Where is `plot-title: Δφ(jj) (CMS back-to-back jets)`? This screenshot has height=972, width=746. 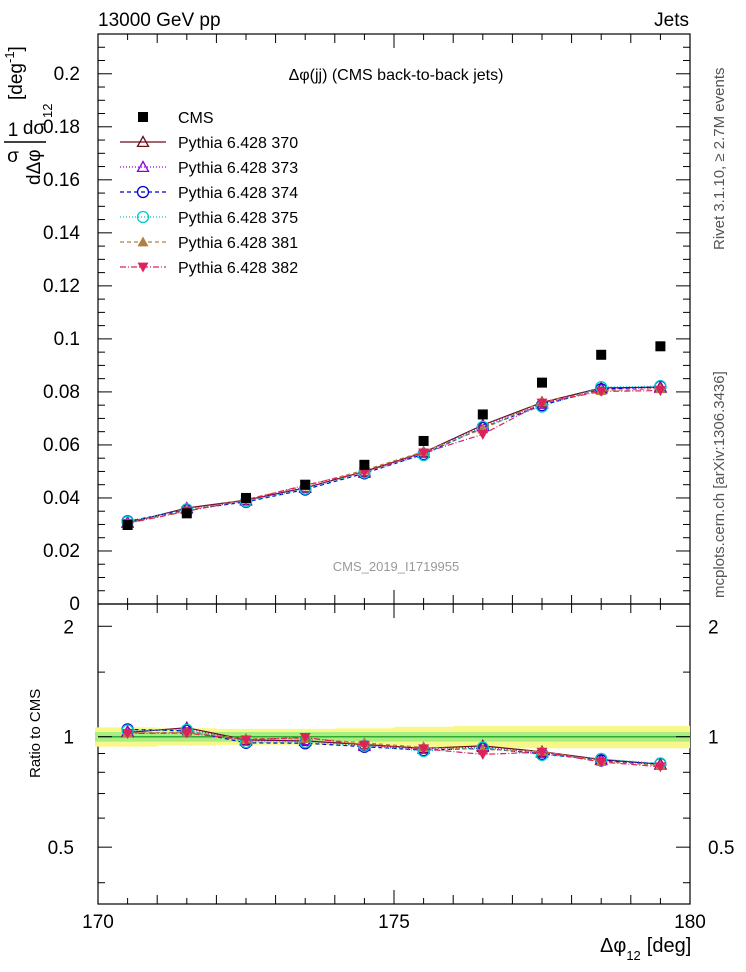
plot-title: Δφ(jj) (CMS back-to-back jets) is located at coordinates (396, 75).